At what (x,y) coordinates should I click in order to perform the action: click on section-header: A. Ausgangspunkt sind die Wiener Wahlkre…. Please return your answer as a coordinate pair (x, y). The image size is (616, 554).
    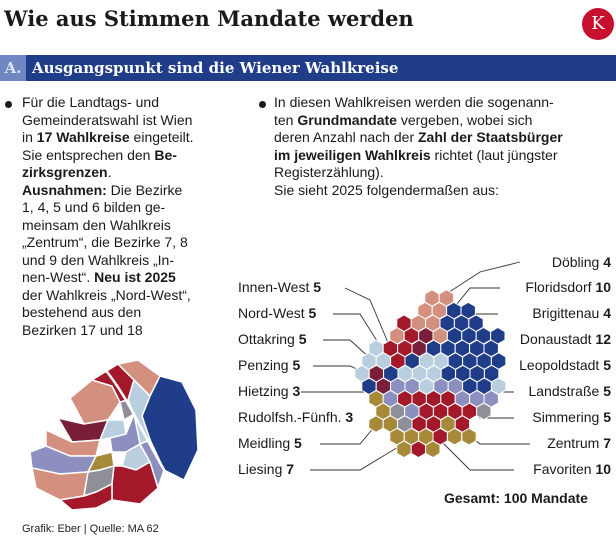
    Looking at the image, I should click on (308, 68).